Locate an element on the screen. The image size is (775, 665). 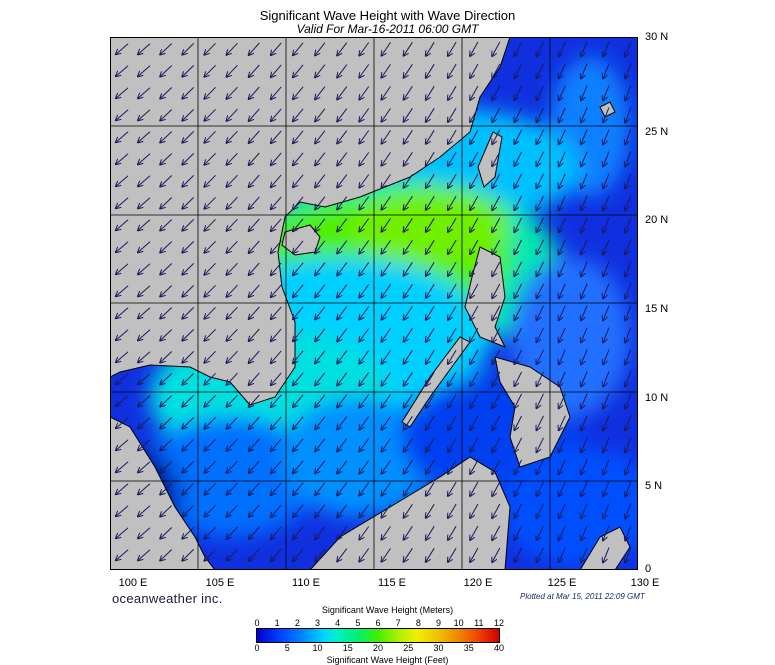
lat-label-5n: 5 N is located at coordinates (654, 486).